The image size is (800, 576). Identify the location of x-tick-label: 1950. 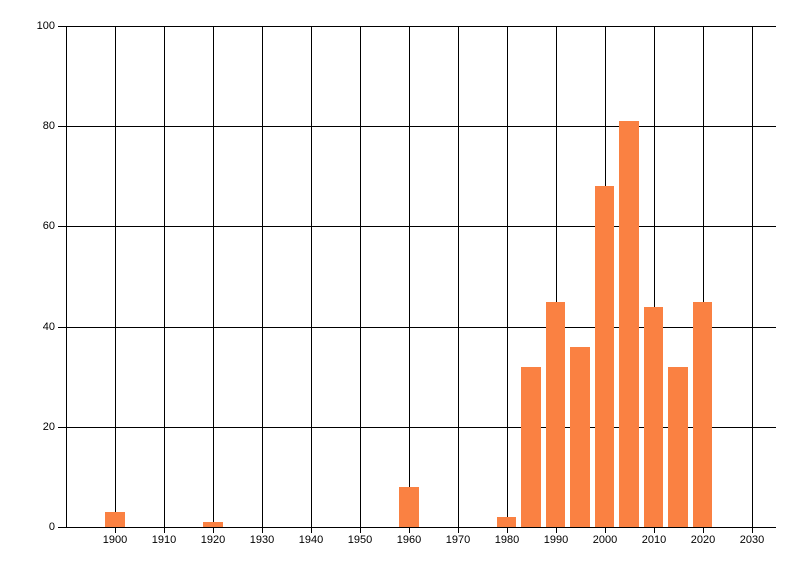
(360, 540).